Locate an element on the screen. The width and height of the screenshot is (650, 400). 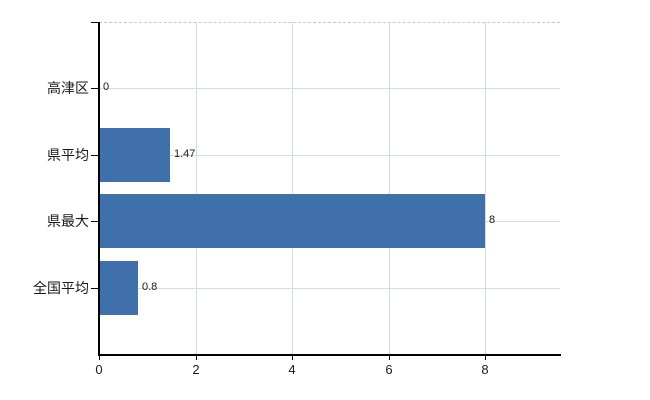
category-label: 全国平均 is located at coordinates (61, 288).